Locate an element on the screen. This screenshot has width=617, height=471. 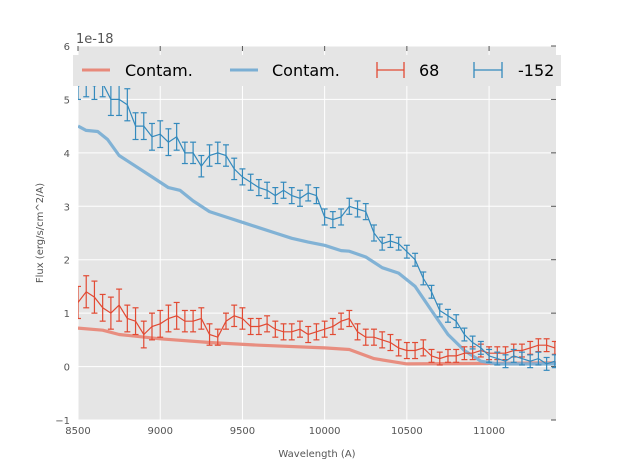
offset-text: 1e-18 is located at coordinates (95, 39).